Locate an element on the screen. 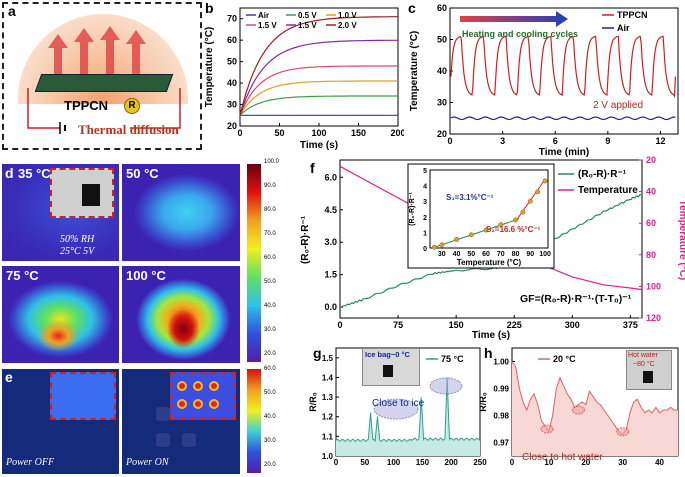 The image size is (685, 477). x-tick-label: 40 is located at coordinates (659, 462).